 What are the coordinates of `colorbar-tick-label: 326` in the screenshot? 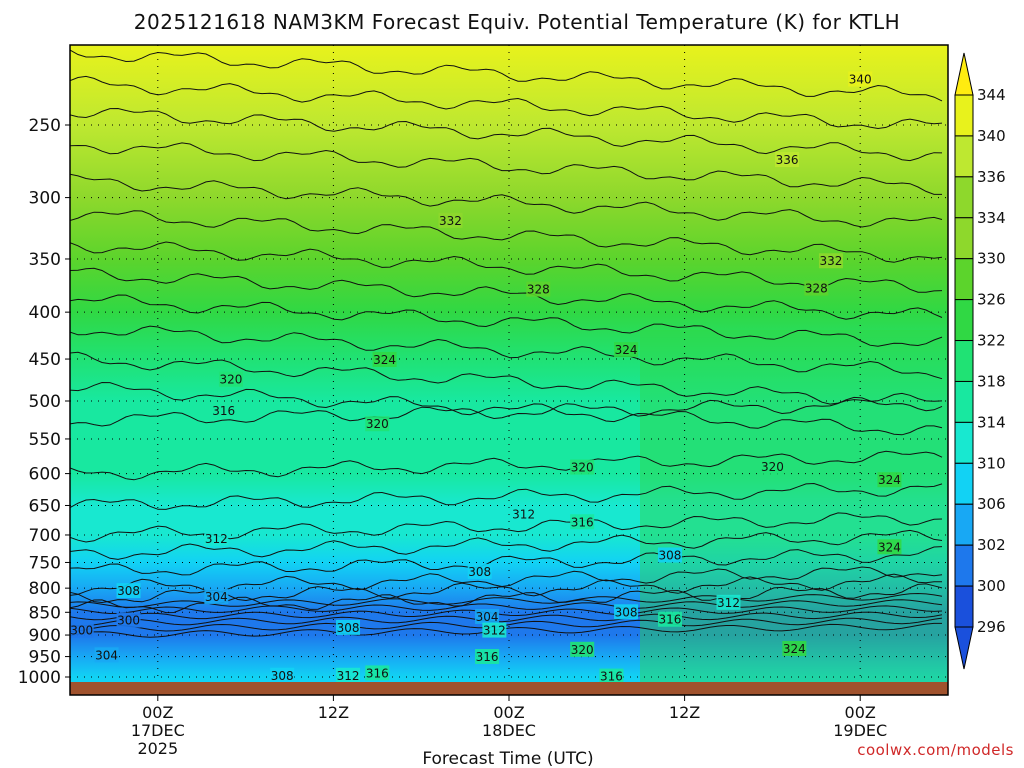 It's located at (991, 300).